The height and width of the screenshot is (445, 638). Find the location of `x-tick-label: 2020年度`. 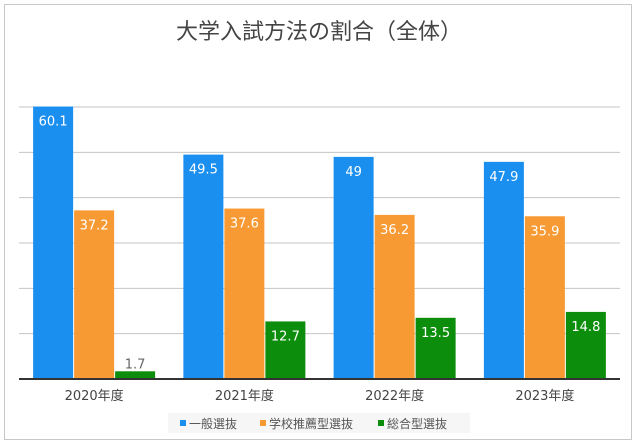

x-tick-label: 2020年度 is located at coordinates (94, 396).